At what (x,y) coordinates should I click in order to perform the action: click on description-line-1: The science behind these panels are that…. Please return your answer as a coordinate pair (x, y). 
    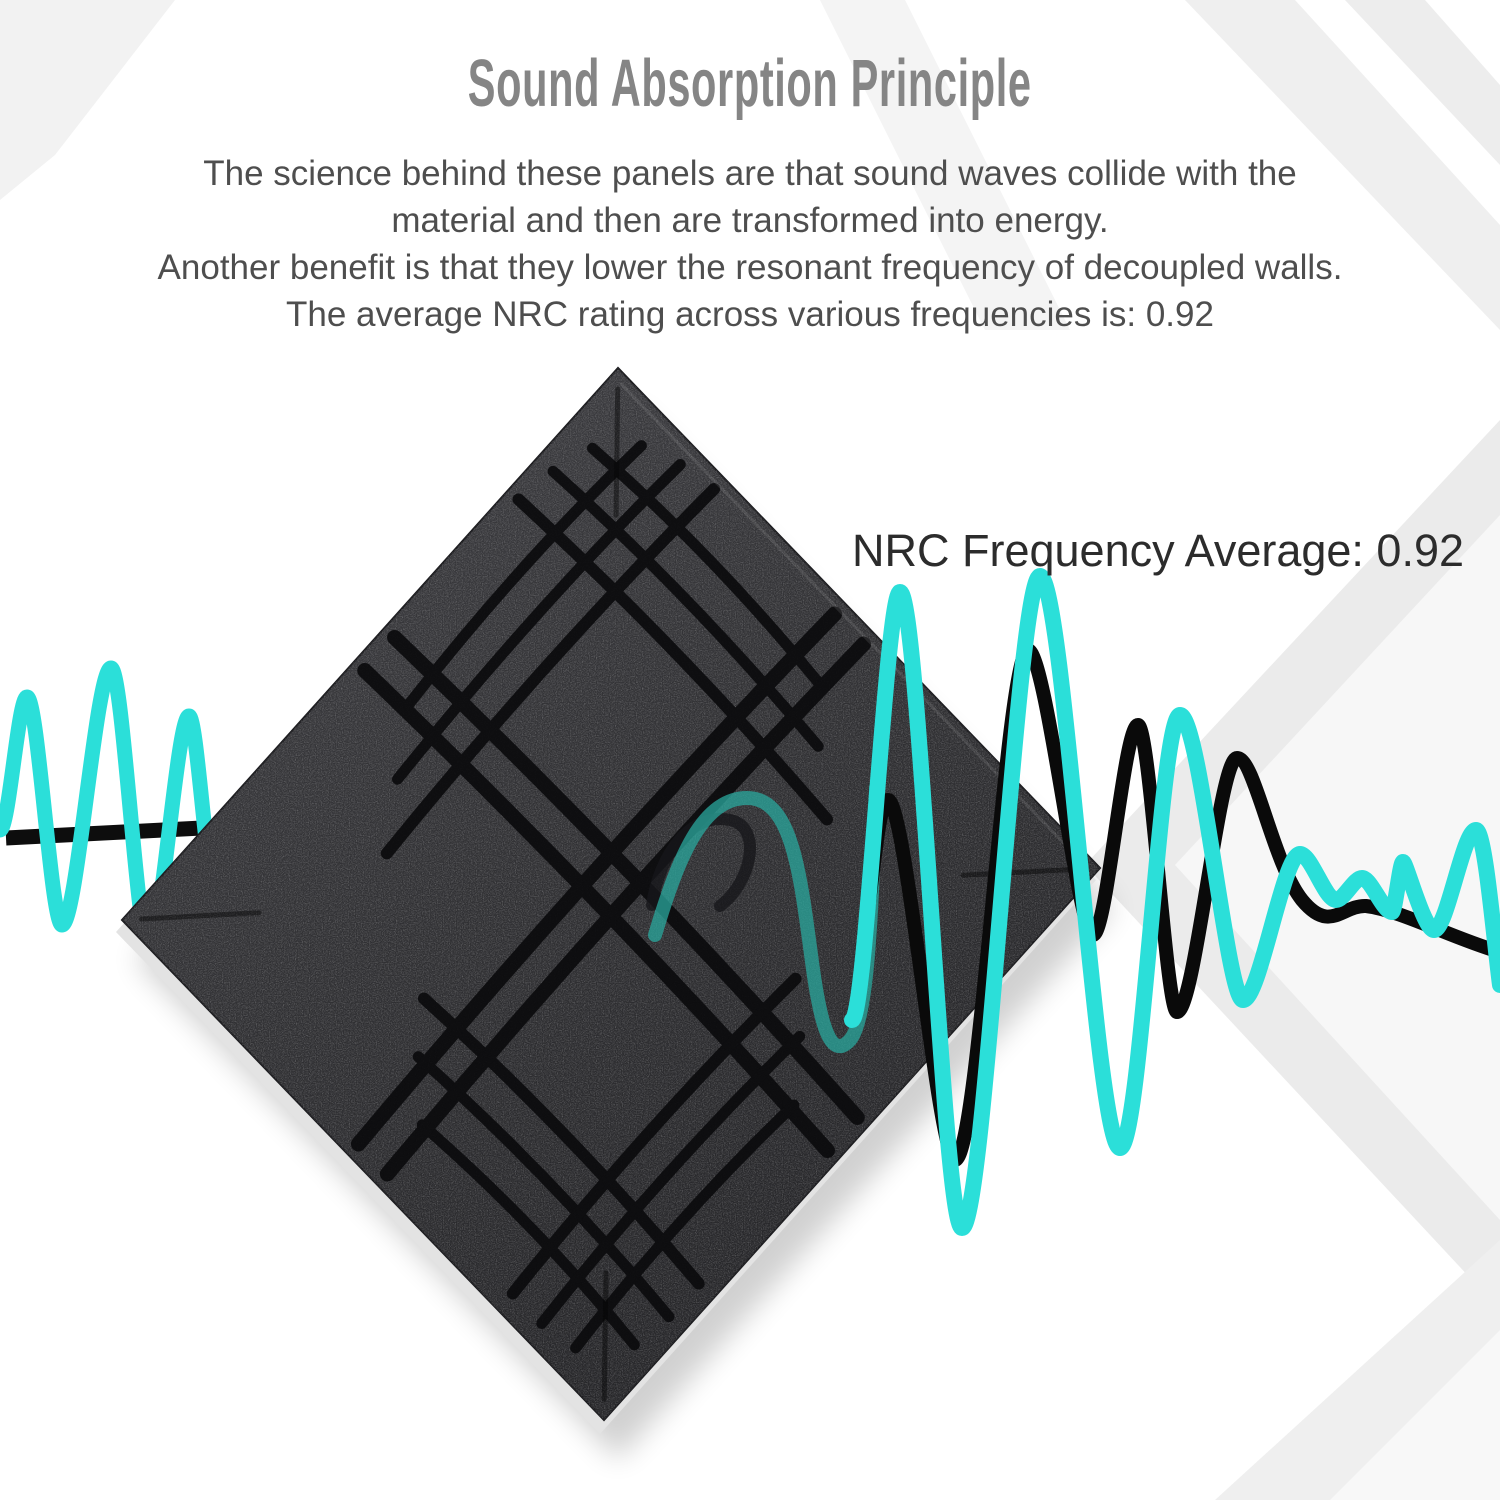
    Looking at the image, I should click on (750, 173).